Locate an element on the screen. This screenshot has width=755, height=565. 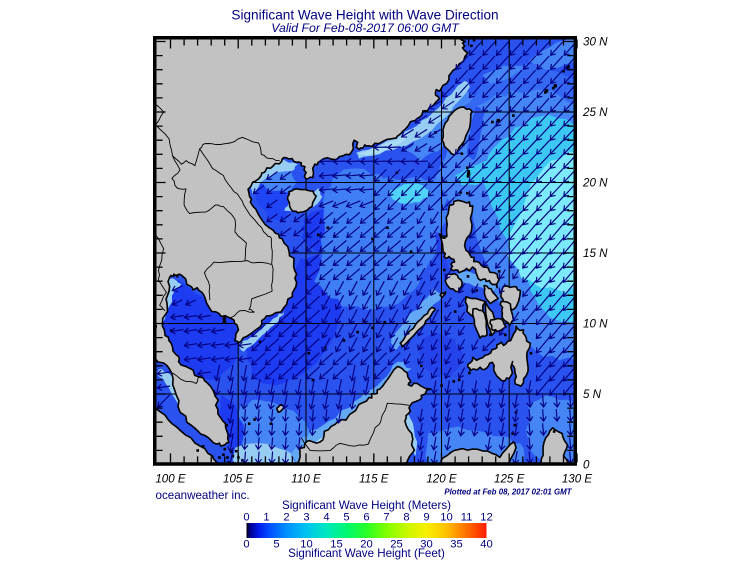
svg-text: 25 is located at coordinates (396, 544).